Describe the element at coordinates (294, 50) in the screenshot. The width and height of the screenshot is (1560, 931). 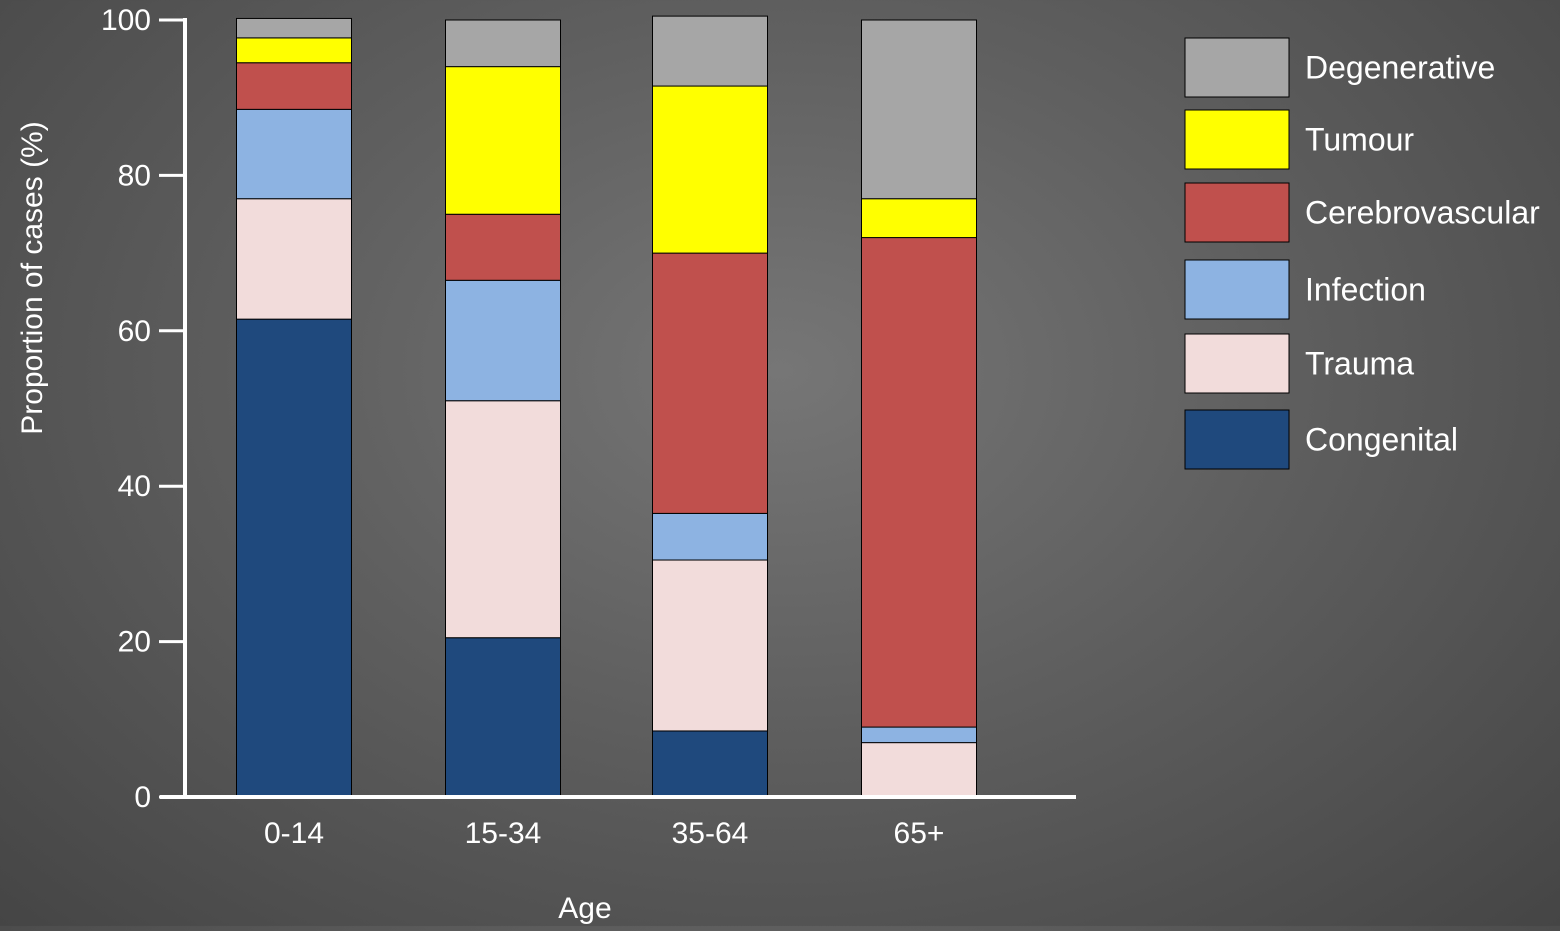
I see `bar-segment-0-14-tumour` at that location.